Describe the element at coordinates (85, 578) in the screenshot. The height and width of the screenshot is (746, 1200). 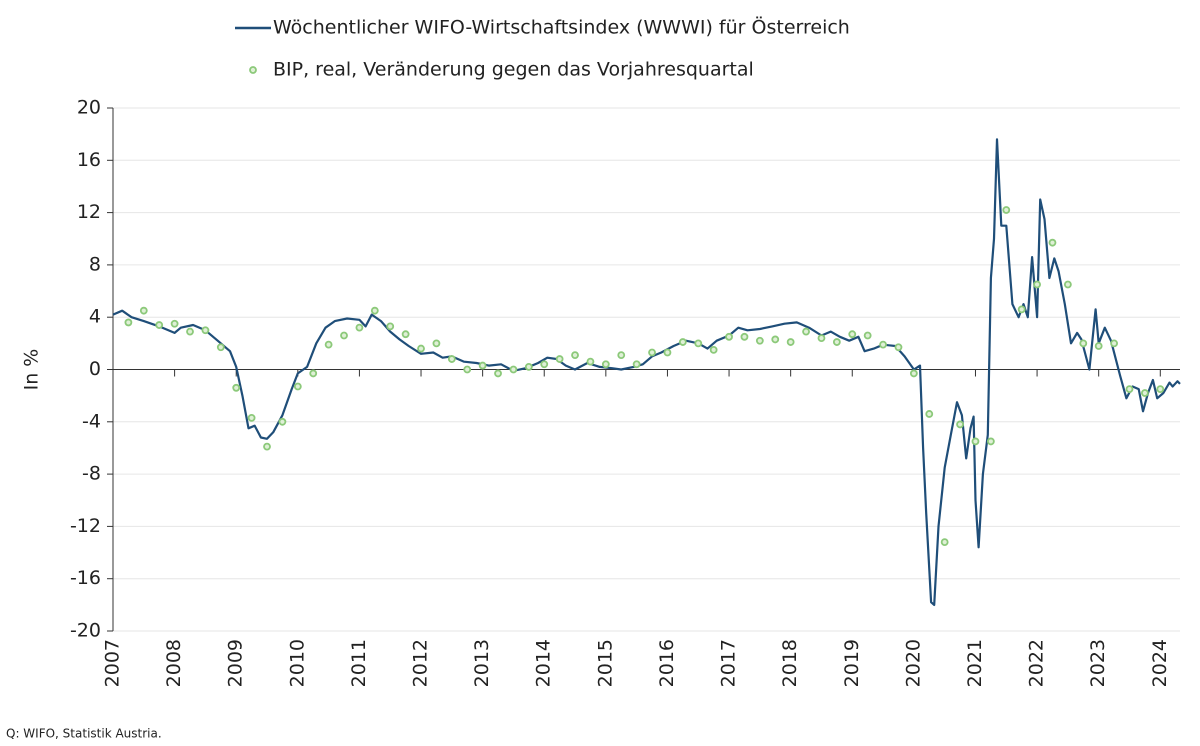
I see `y-tick-label: -16` at that location.